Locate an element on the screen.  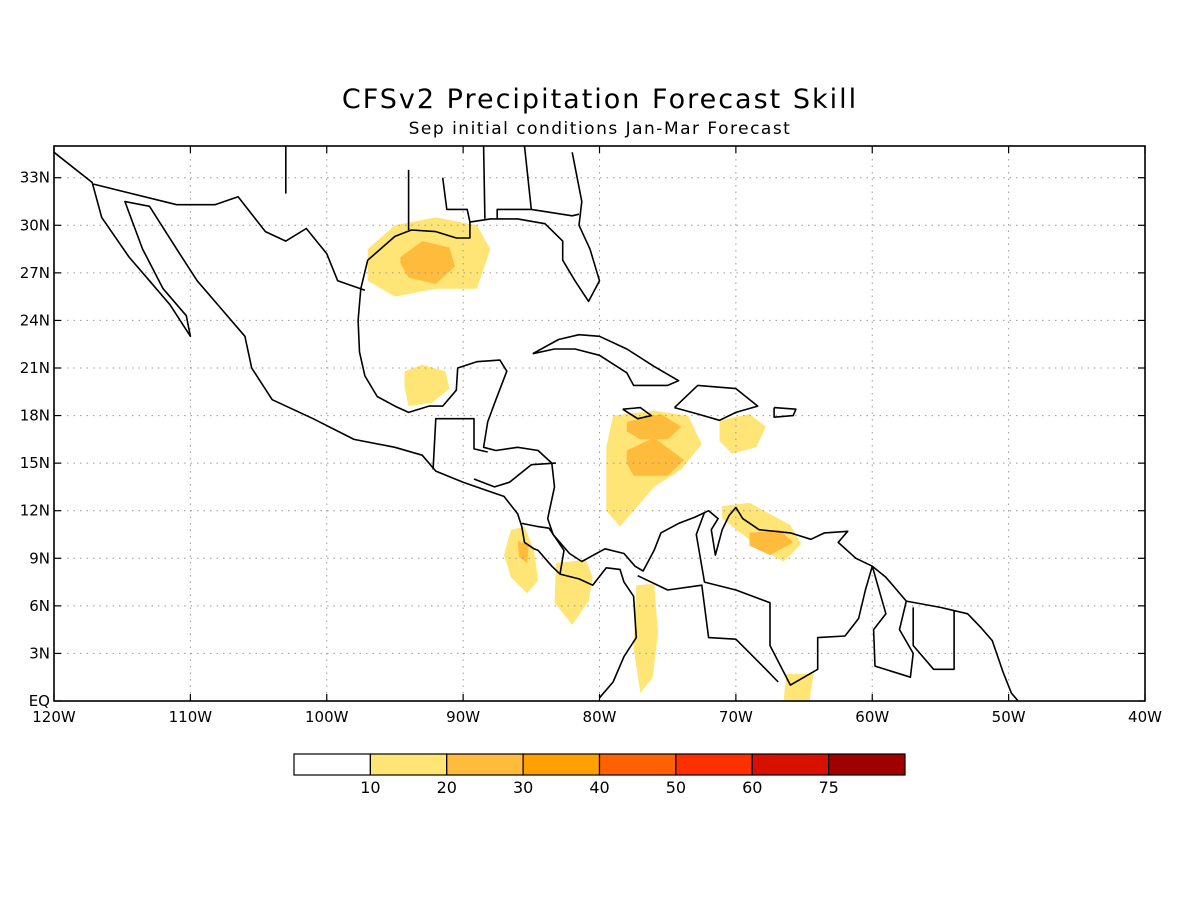
lon-label: 40W is located at coordinates (1145, 717).